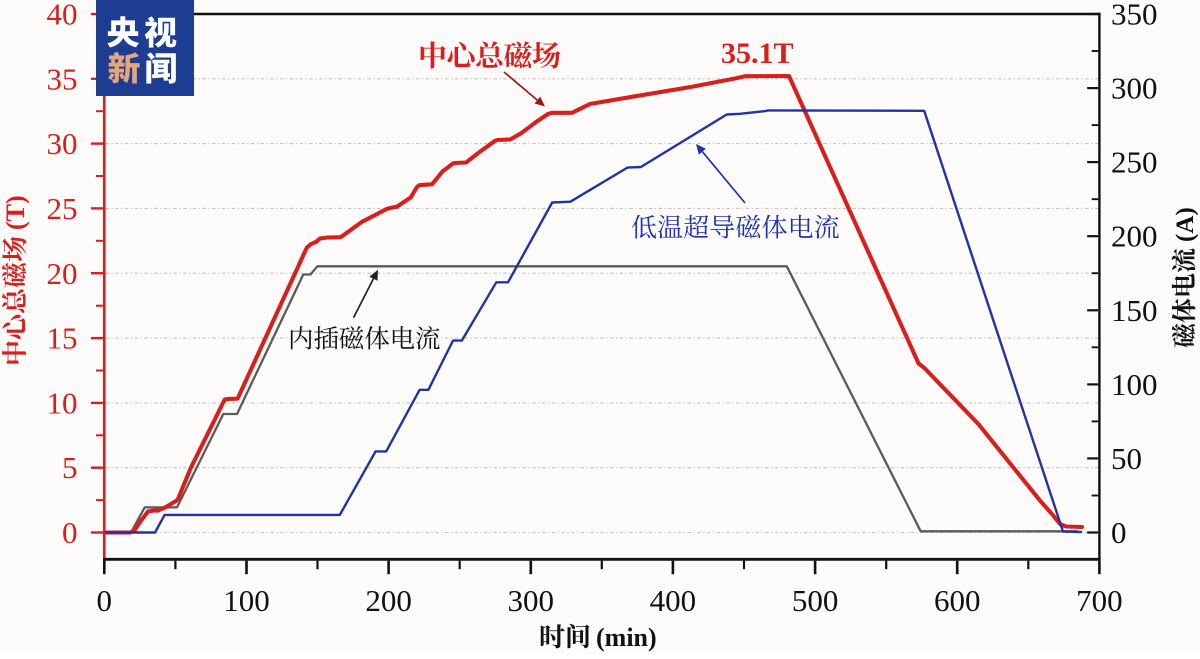 The width and height of the screenshot is (1200, 659). Describe the element at coordinates (1134, 162) in the screenshot. I see `svg-text: 250` at that location.